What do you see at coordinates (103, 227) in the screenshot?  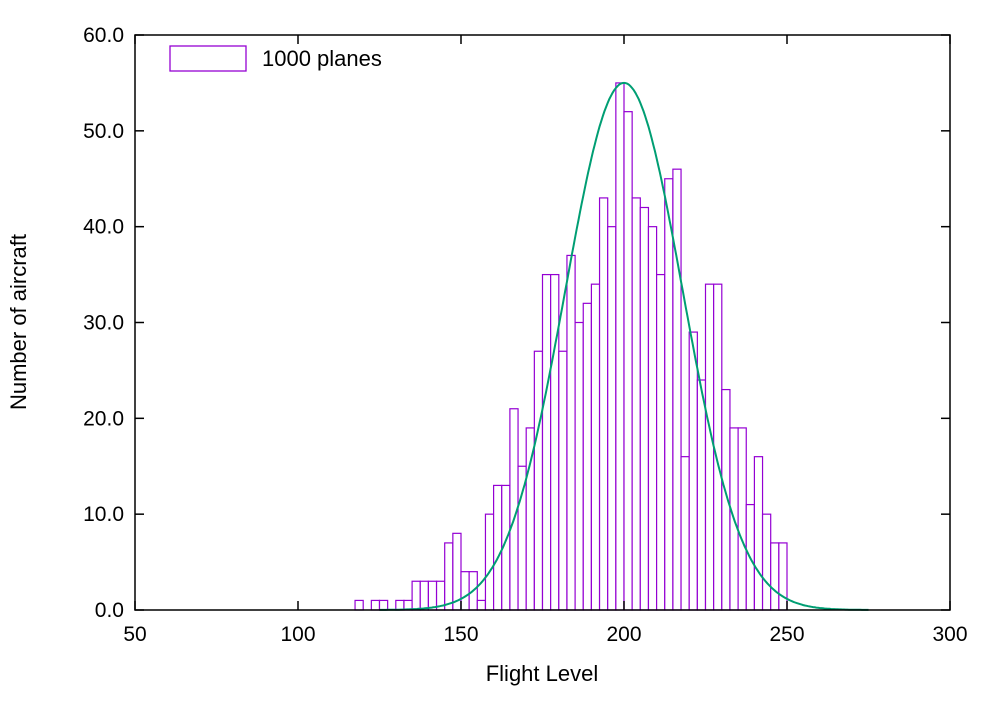 I see `y-tick-label: 40.0` at bounding box center [103, 227].